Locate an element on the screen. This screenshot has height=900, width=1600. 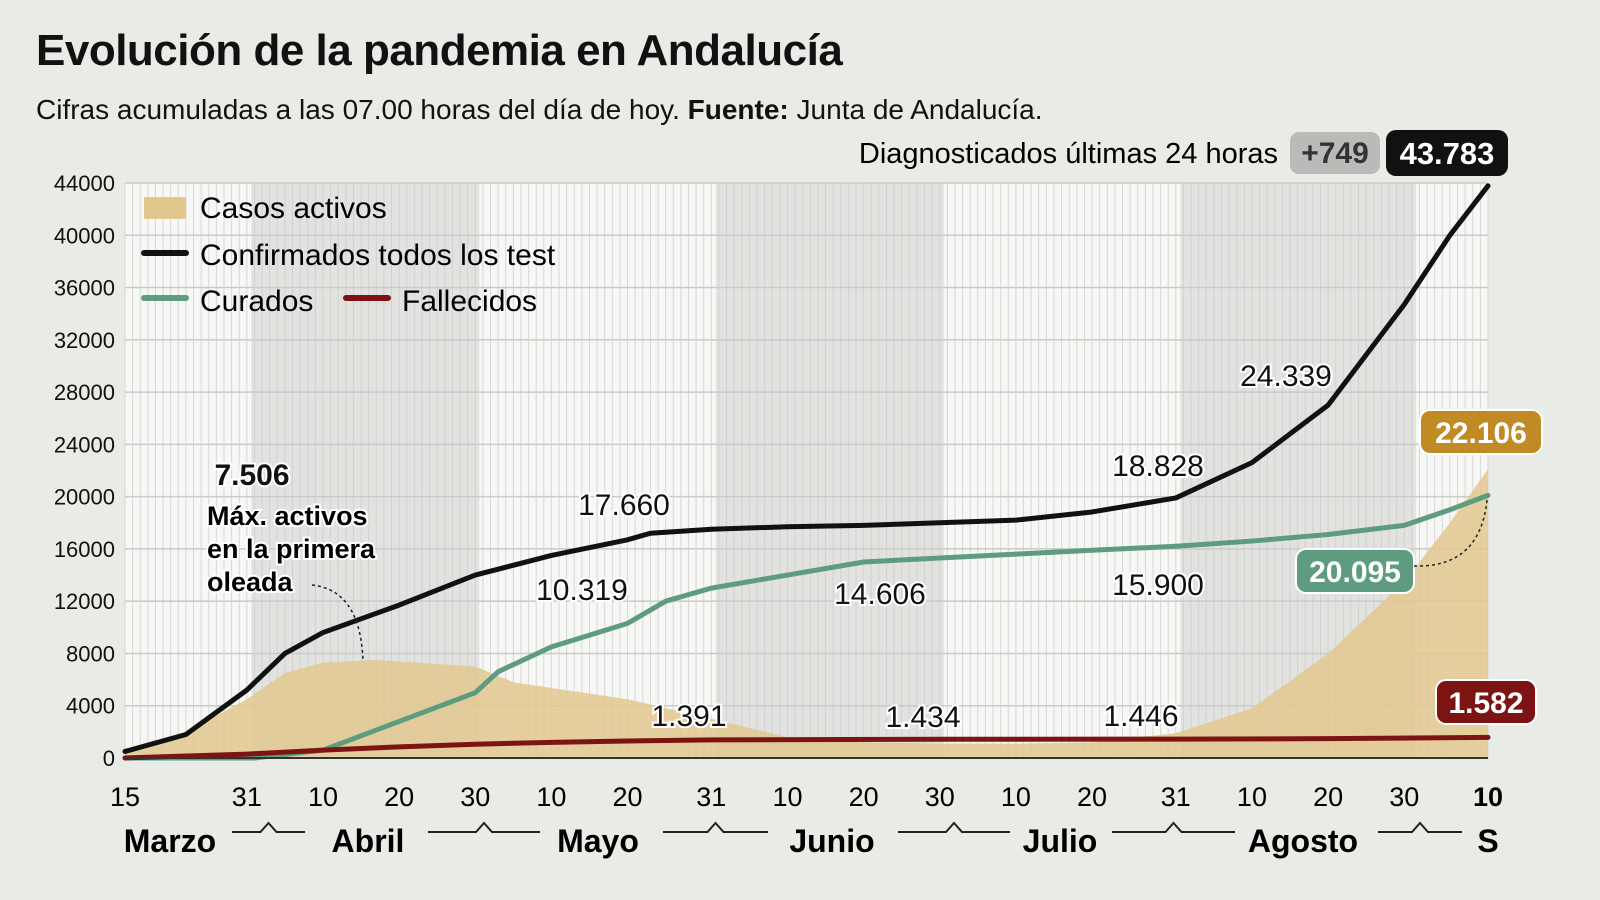
month-label: Julio is located at coordinates (1060, 841).